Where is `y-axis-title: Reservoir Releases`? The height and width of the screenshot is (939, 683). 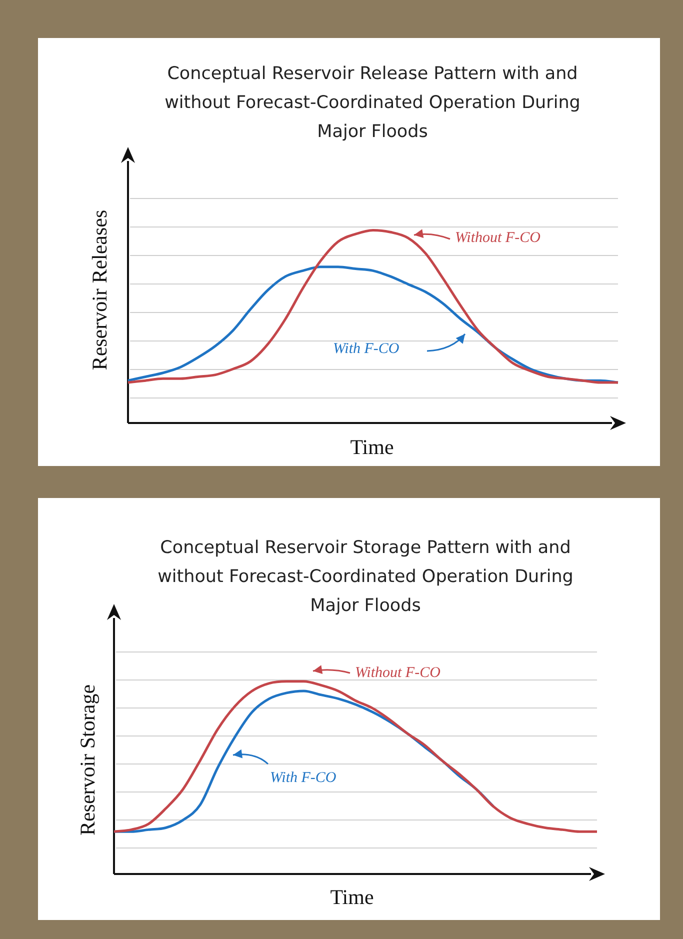
y-axis-title: Reservoir Releases is located at coordinates (100, 290).